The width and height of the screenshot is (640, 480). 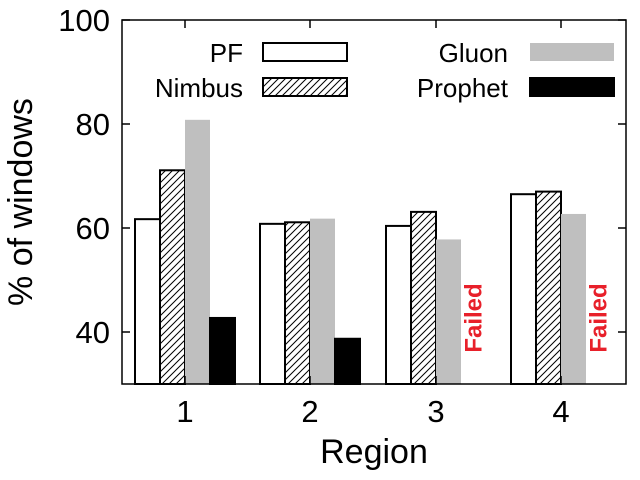 I want to click on y-tick-label: 40, so click(x=93, y=332).